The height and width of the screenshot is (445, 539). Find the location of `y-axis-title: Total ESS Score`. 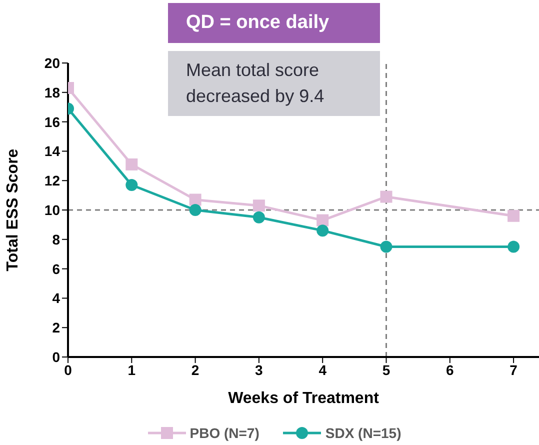

y-axis-title: Total ESS Score is located at coordinates (13, 210).